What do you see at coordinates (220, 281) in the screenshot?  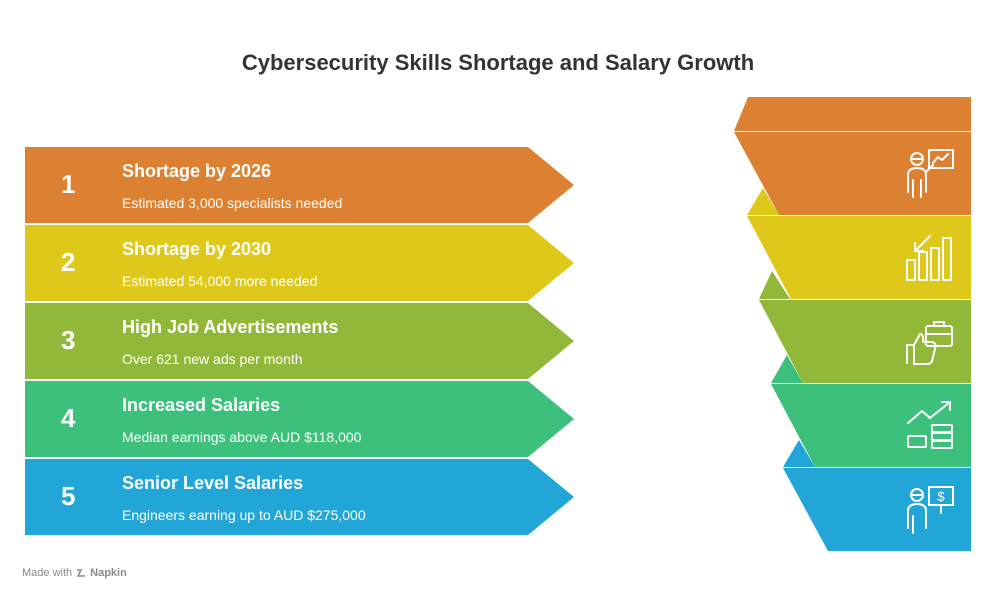 I see `item-description: Estimated 54,000 more needed` at bounding box center [220, 281].